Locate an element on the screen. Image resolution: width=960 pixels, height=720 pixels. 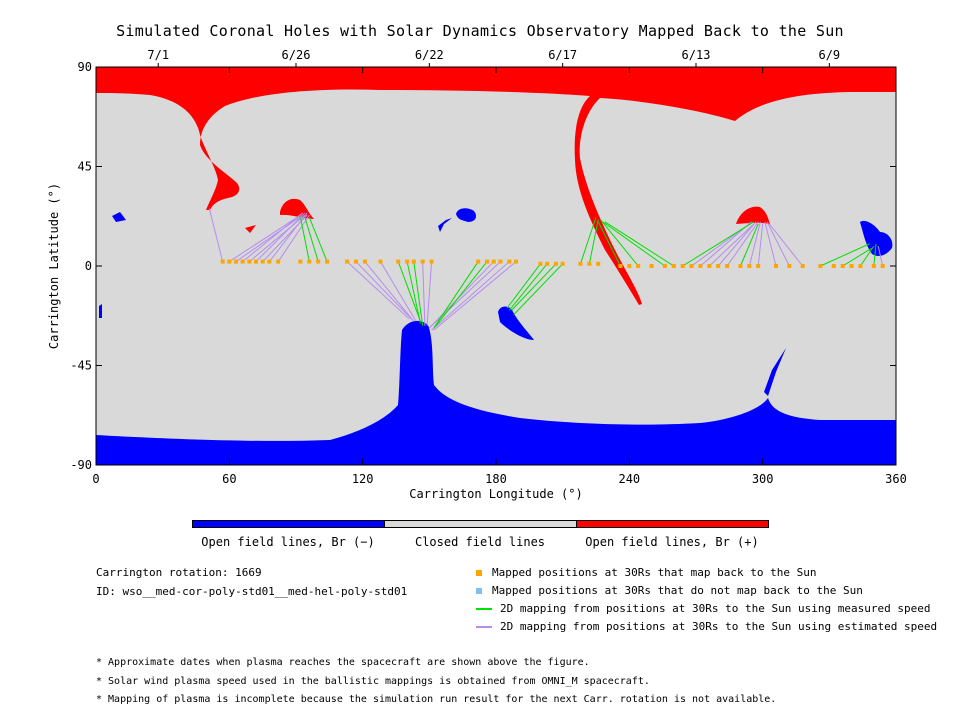
measured-line-swatch is located at coordinates (484, 609).